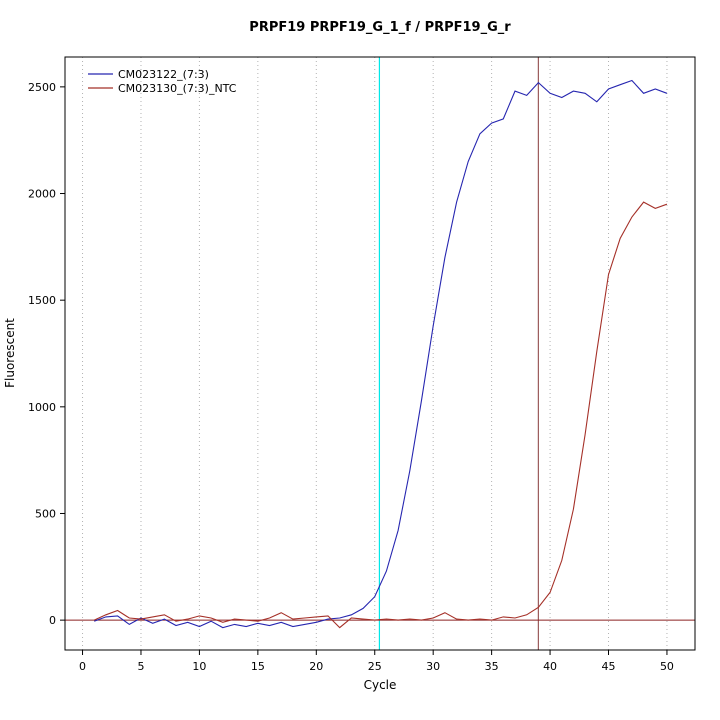  What do you see at coordinates (42, 407) in the screenshot?
I see `y-tick-label: 1000` at bounding box center [42, 407].